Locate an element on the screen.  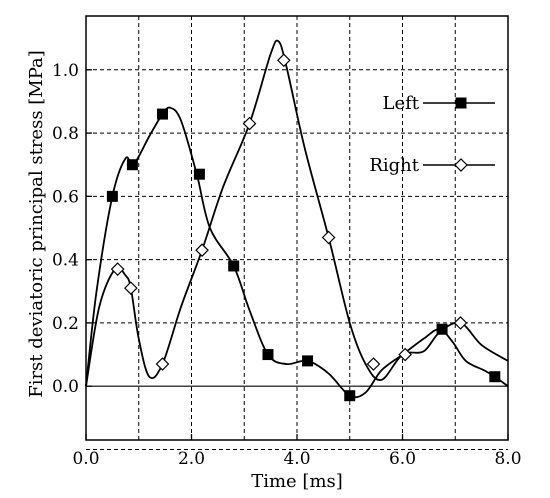
legend-label: Left is located at coordinates (400, 103).